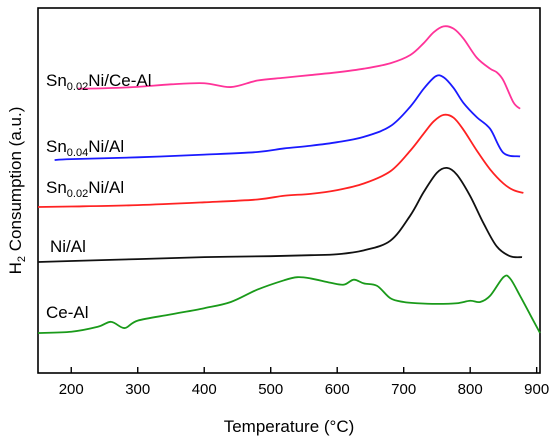 This screenshot has width=550, height=446. What do you see at coordinates (71, 389) in the screenshot?
I see `x-tick-label: 200` at bounding box center [71, 389].